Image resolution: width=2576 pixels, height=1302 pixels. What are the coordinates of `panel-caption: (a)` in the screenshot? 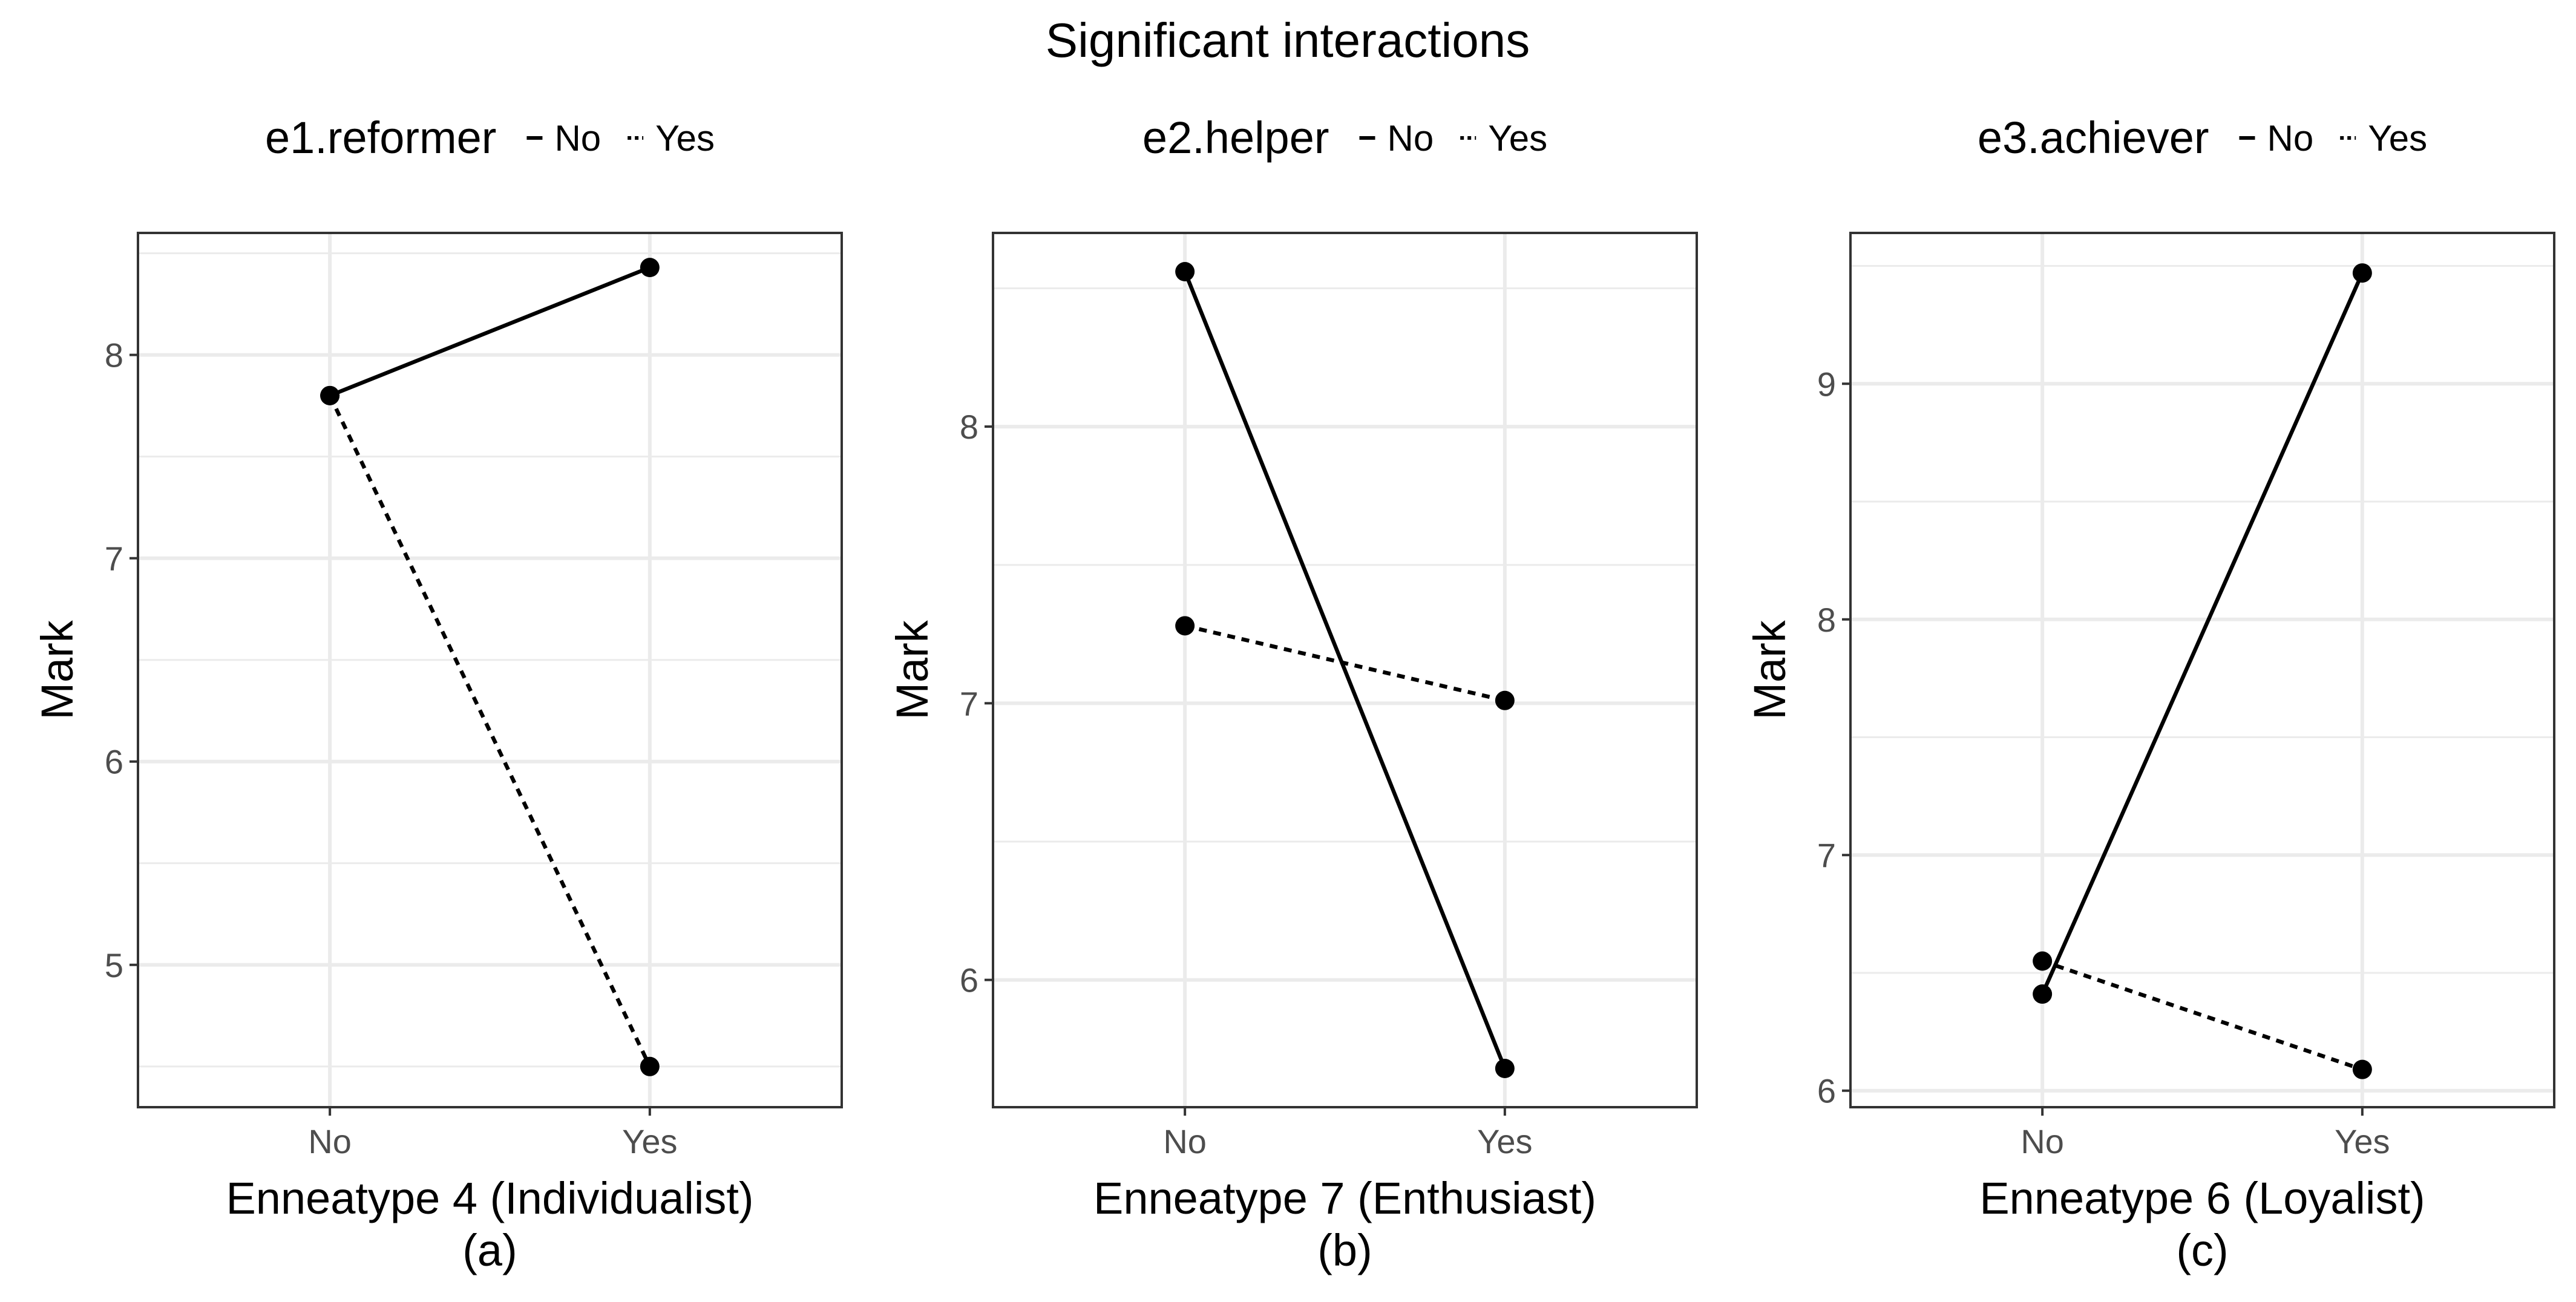 It's located at (489, 1250).